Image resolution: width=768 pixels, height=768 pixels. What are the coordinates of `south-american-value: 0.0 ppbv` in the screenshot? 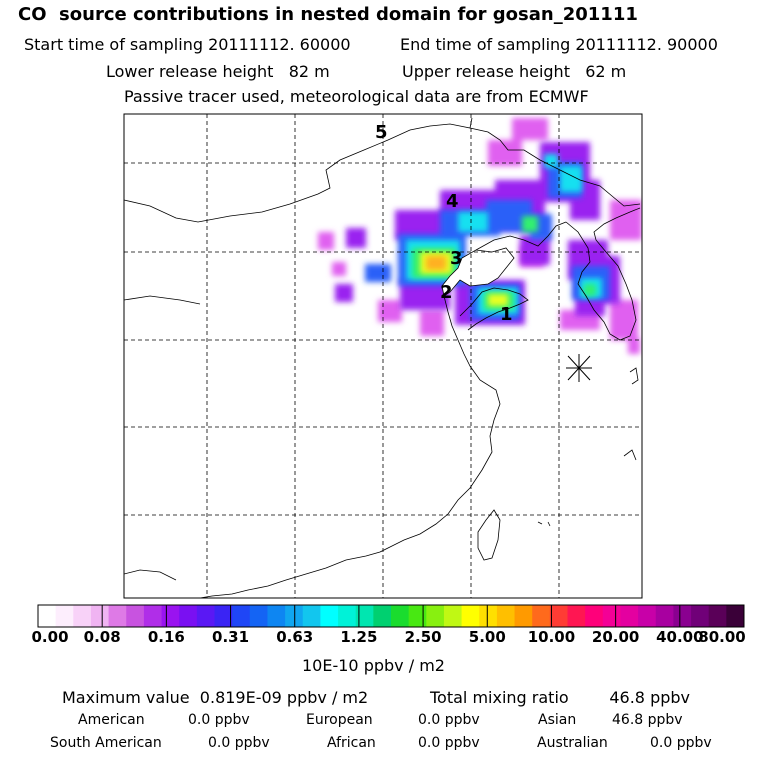 It's located at (239, 743).